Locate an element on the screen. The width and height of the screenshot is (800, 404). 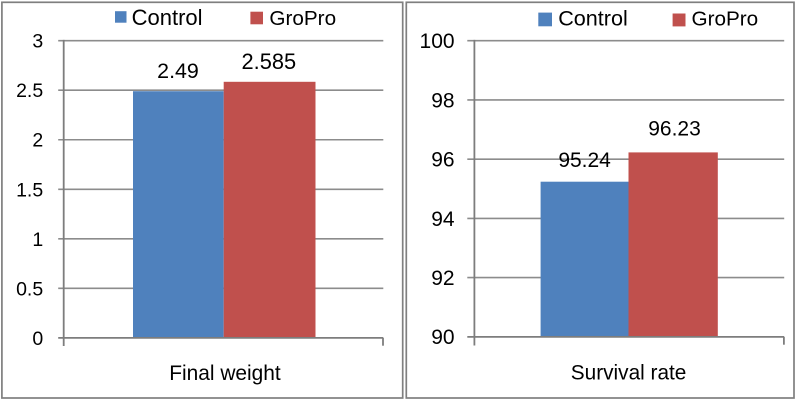
svg-text: Final weight is located at coordinates (225, 373).